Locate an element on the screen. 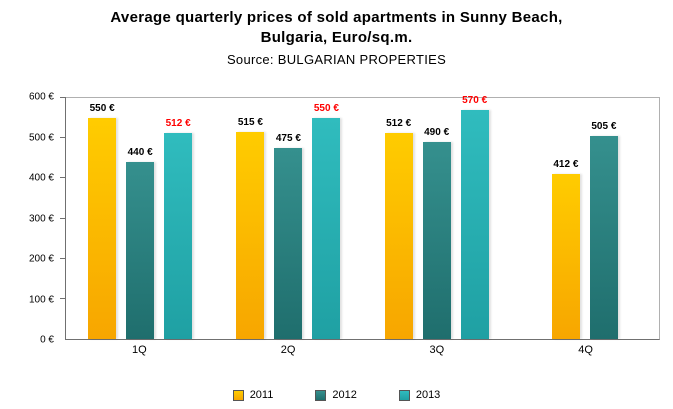 The image size is (673, 409). bar-2012-1q: 440 € is located at coordinates (140, 243).